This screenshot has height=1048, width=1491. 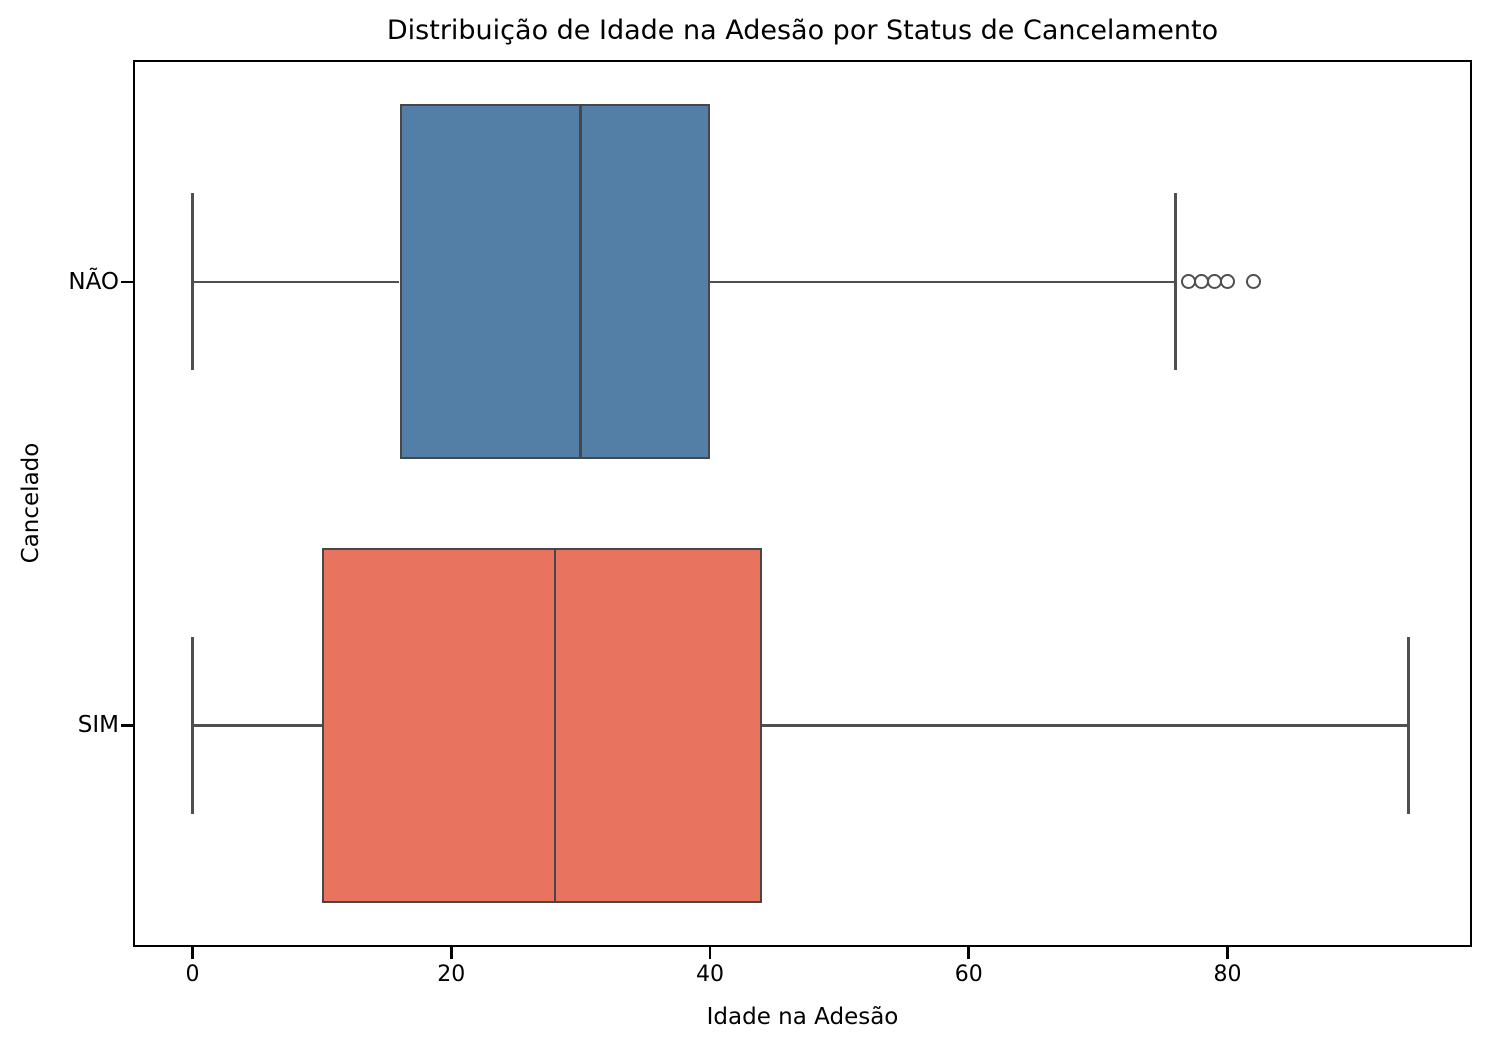 What do you see at coordinates (802, 1017) in the screenshot?
I see `x-axis-label: Idade na Adesão` at bounding box center [802, 1017].